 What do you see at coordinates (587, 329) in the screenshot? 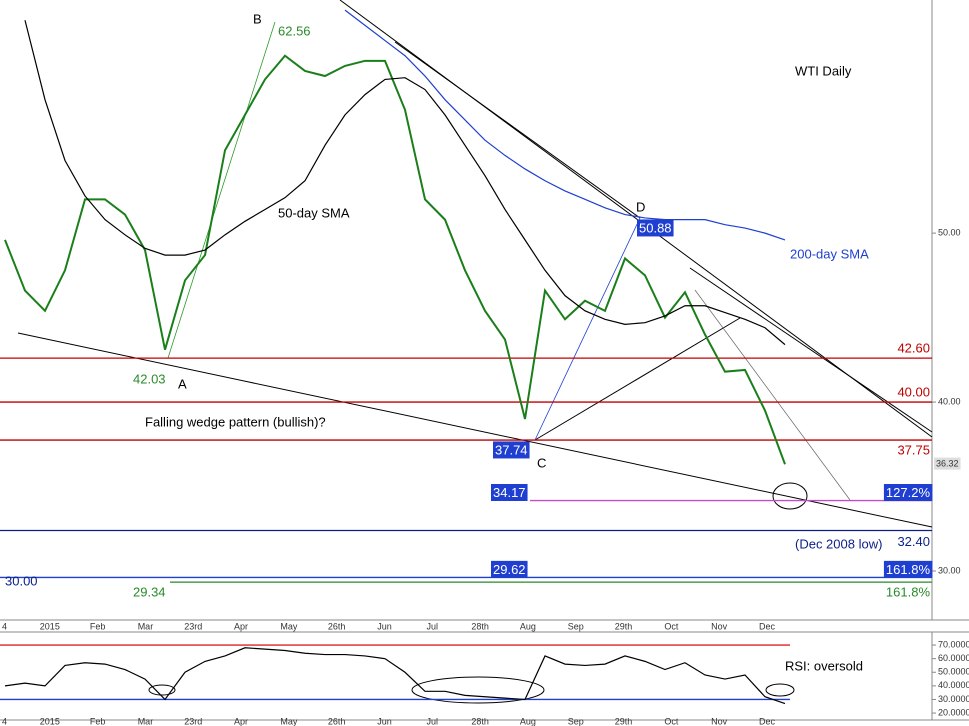
I see `cd-leg` at bounding box center [587, 329].